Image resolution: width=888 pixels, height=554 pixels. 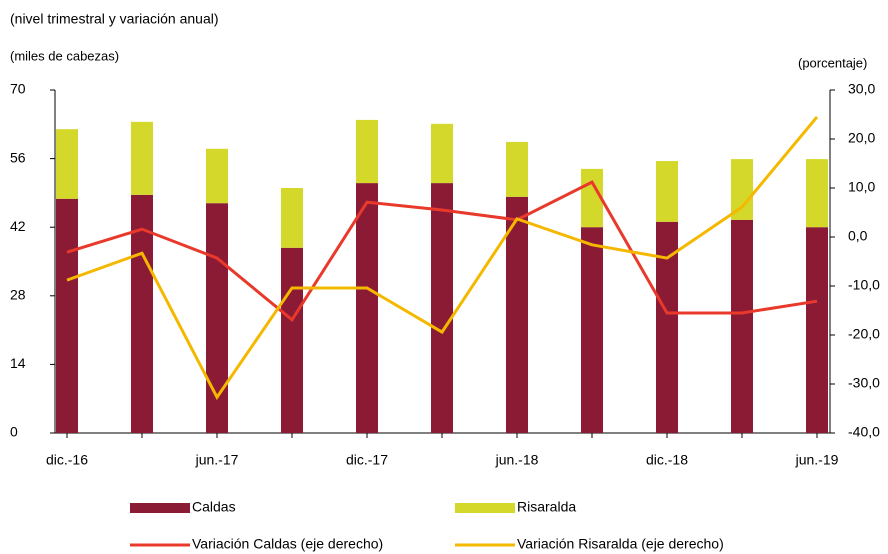 I want to click on y2-axis-label: (porcentaje), so click(x=832, y=62).